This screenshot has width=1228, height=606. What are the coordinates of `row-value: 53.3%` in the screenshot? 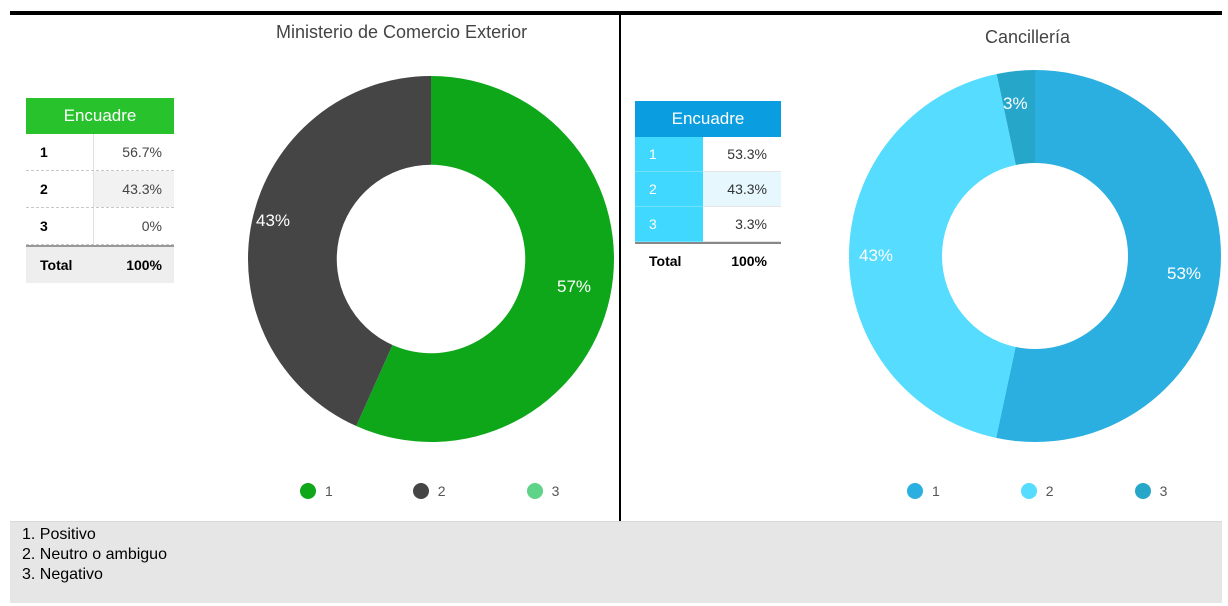 It's located at (742, 154).